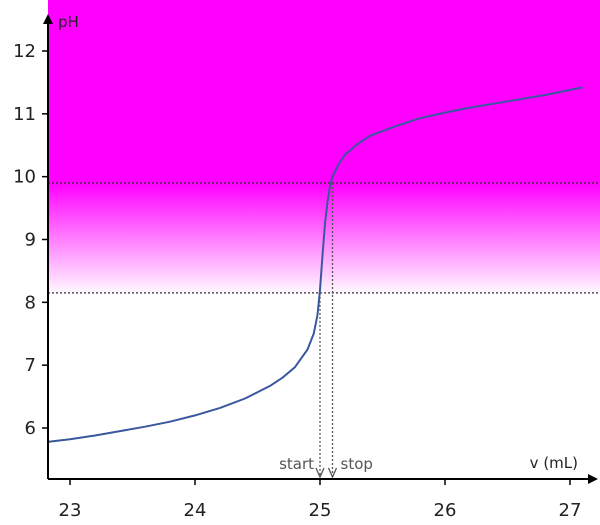  I want to click on y-axis-title: pH, so click(68, 22).